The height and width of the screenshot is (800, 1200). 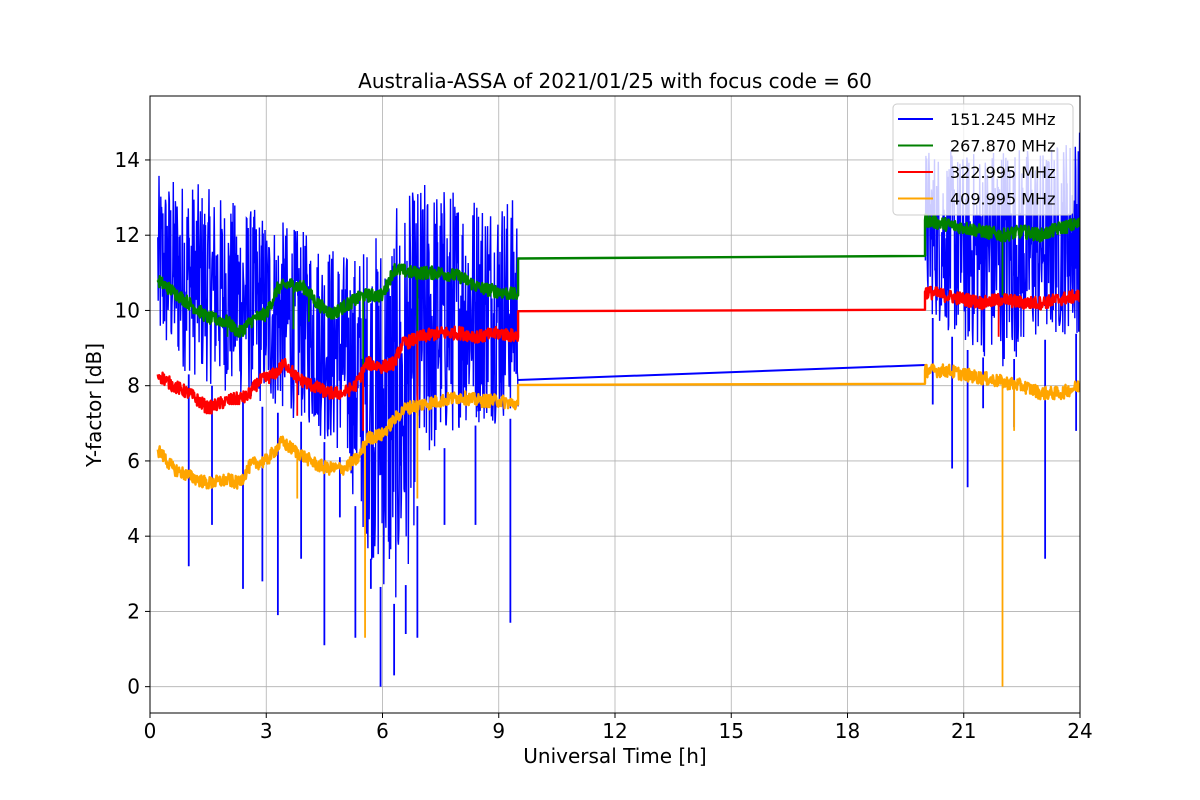 I want to click on x-tick-label: 15, so click(x=731, y=731).